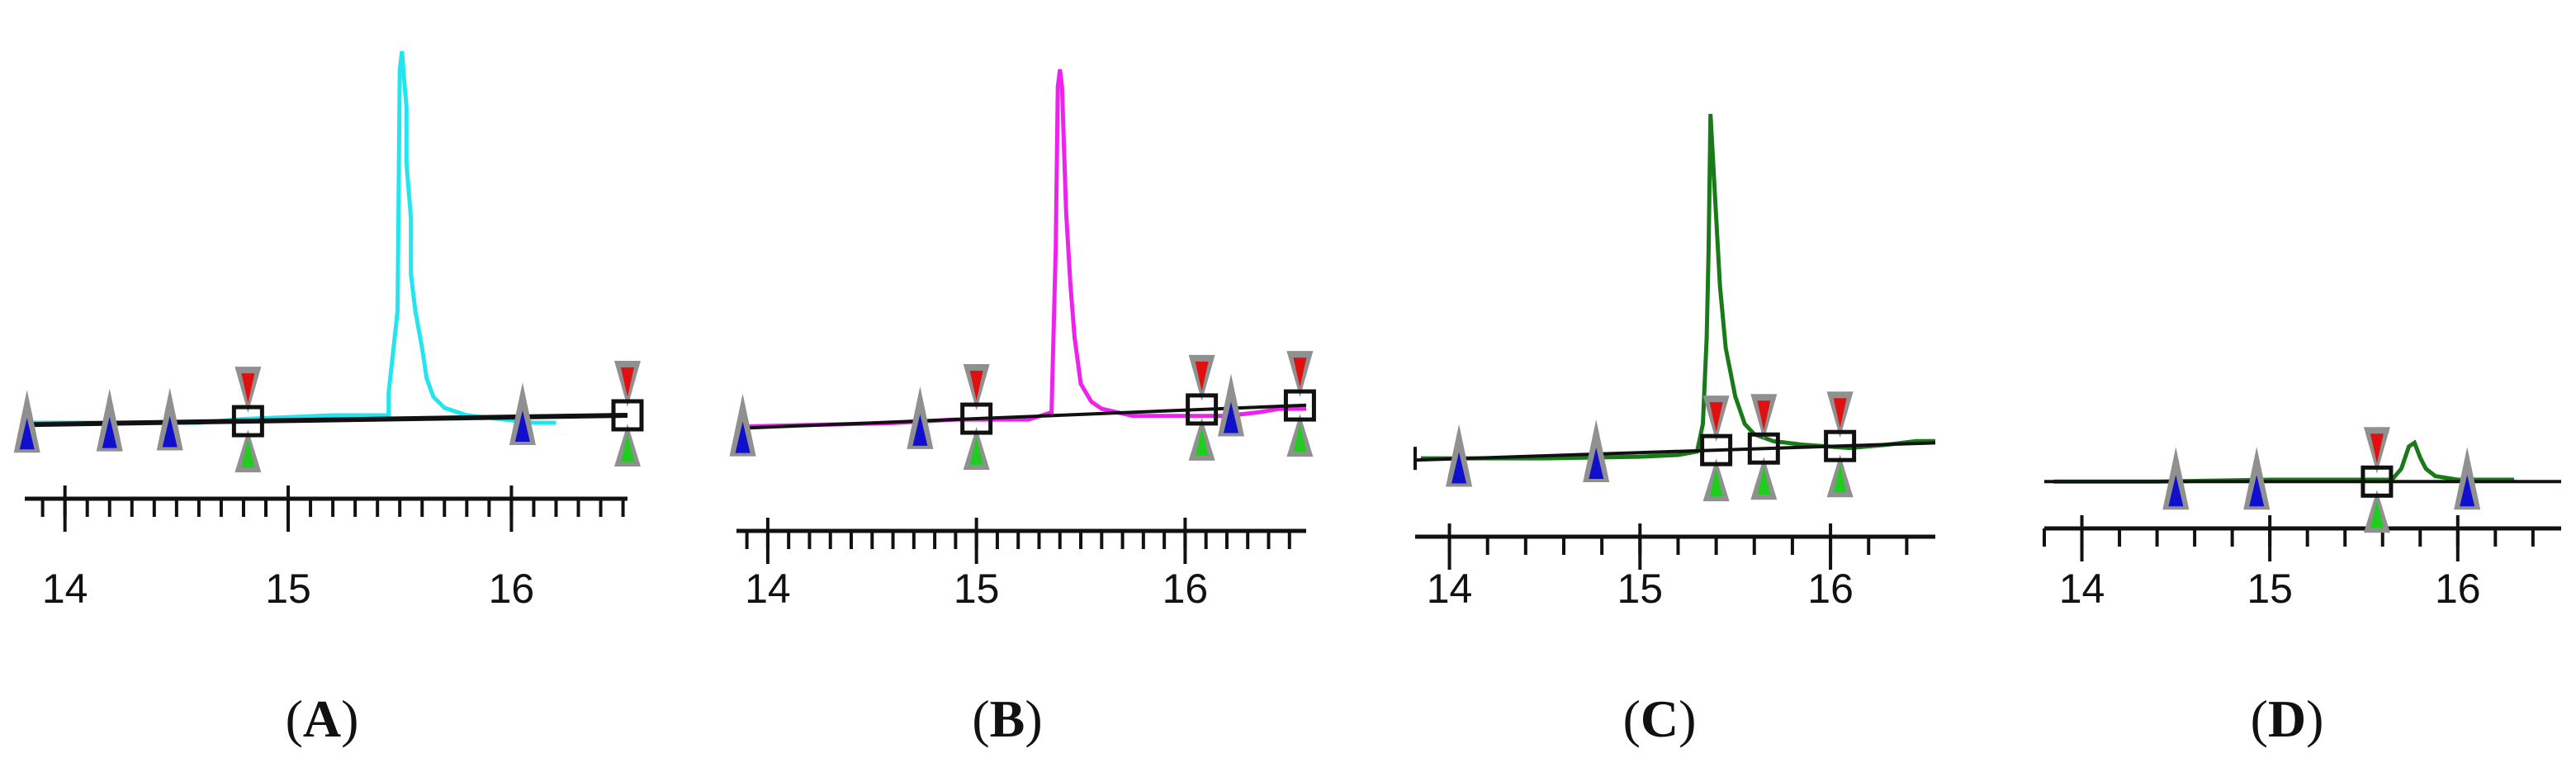 This screenshot has height=772, width=2576. What do you see at coordinates (1675, 452) in the screenshot?
I see `panel-c-baseline` at bounding box center [1675, 452].